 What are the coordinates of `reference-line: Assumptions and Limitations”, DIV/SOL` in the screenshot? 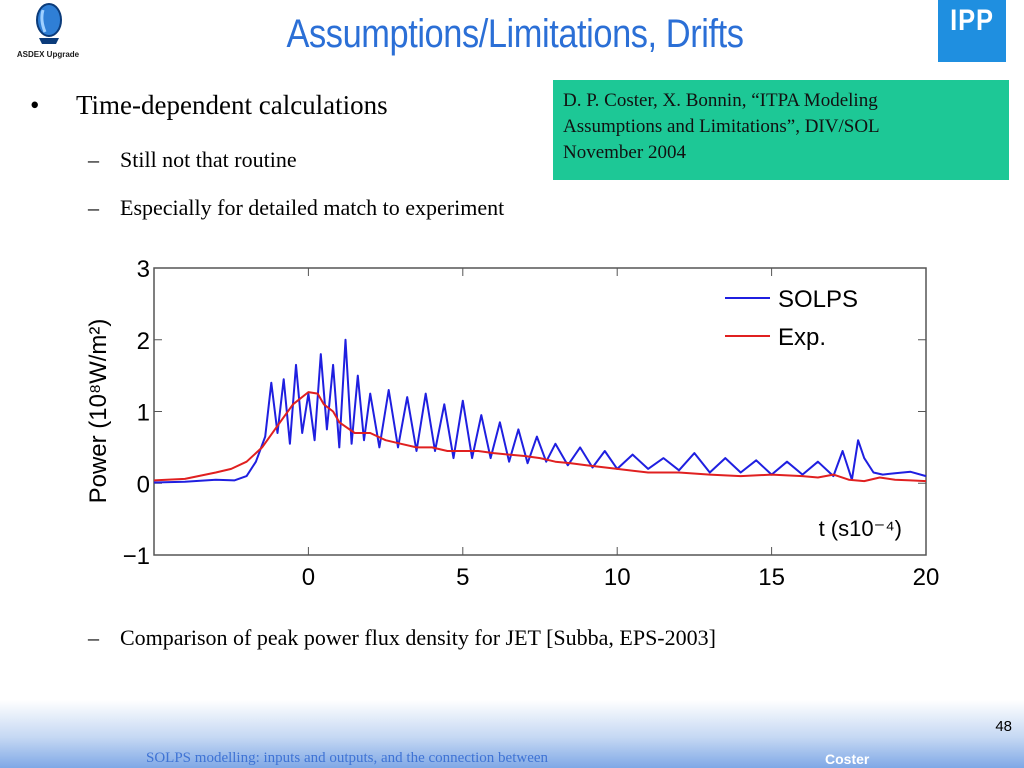 It's located at (721, 126).